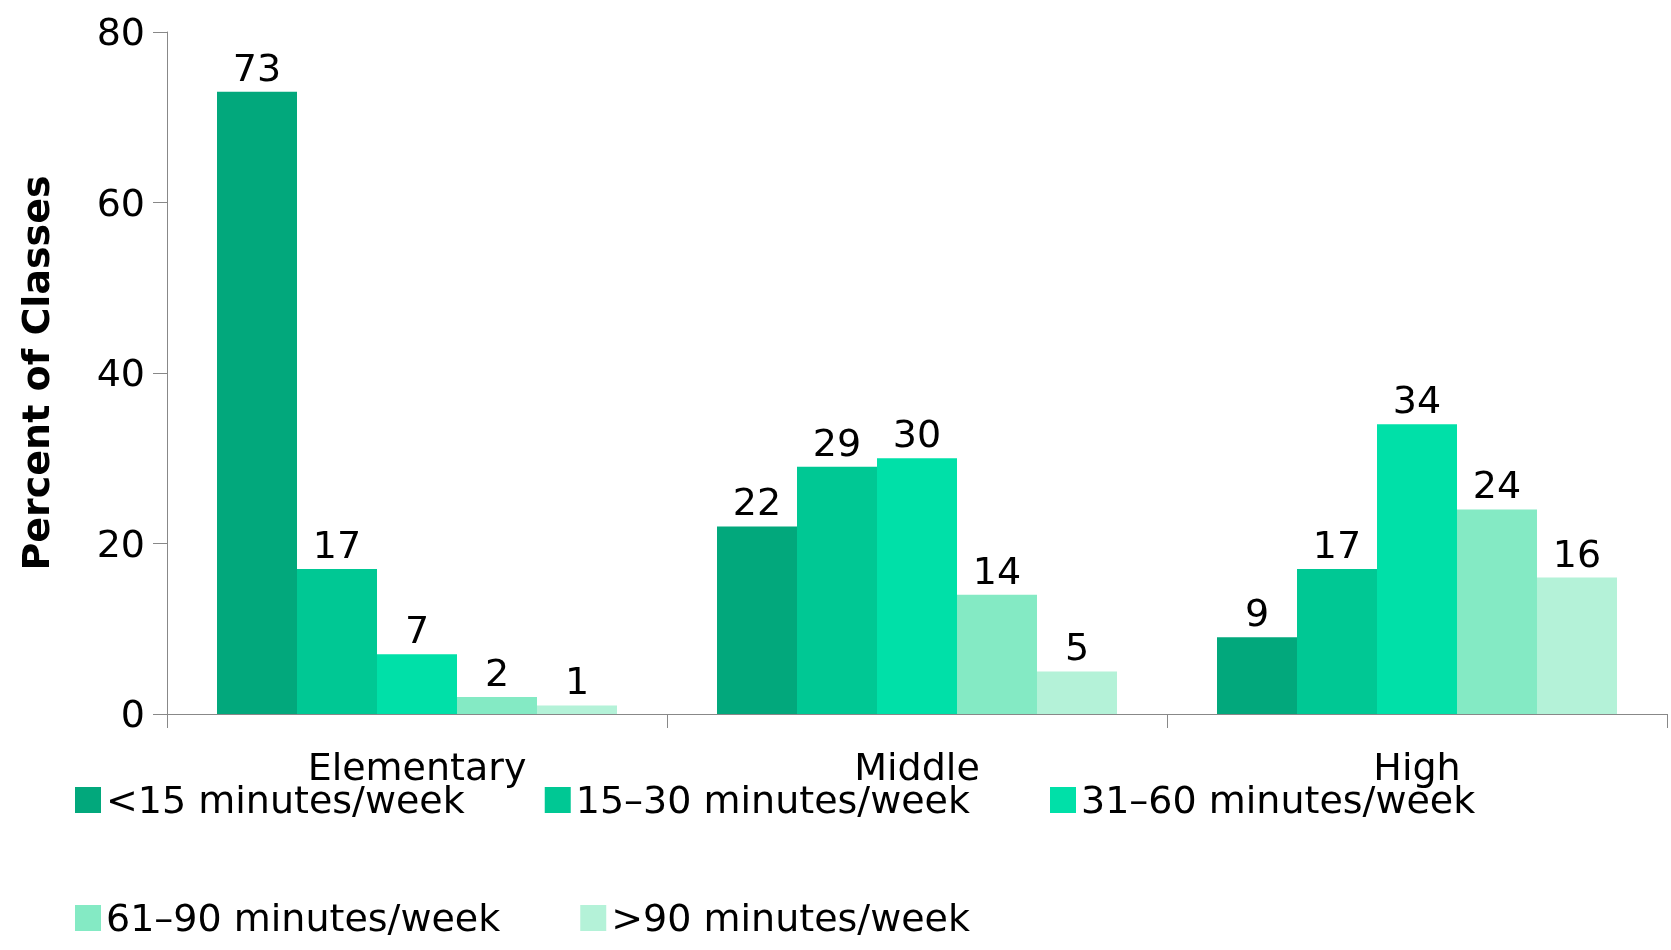  Describe the element at coordinates (36, 373) in the screenshot. I see `y-axis-title: Percent of Classes` at that location.